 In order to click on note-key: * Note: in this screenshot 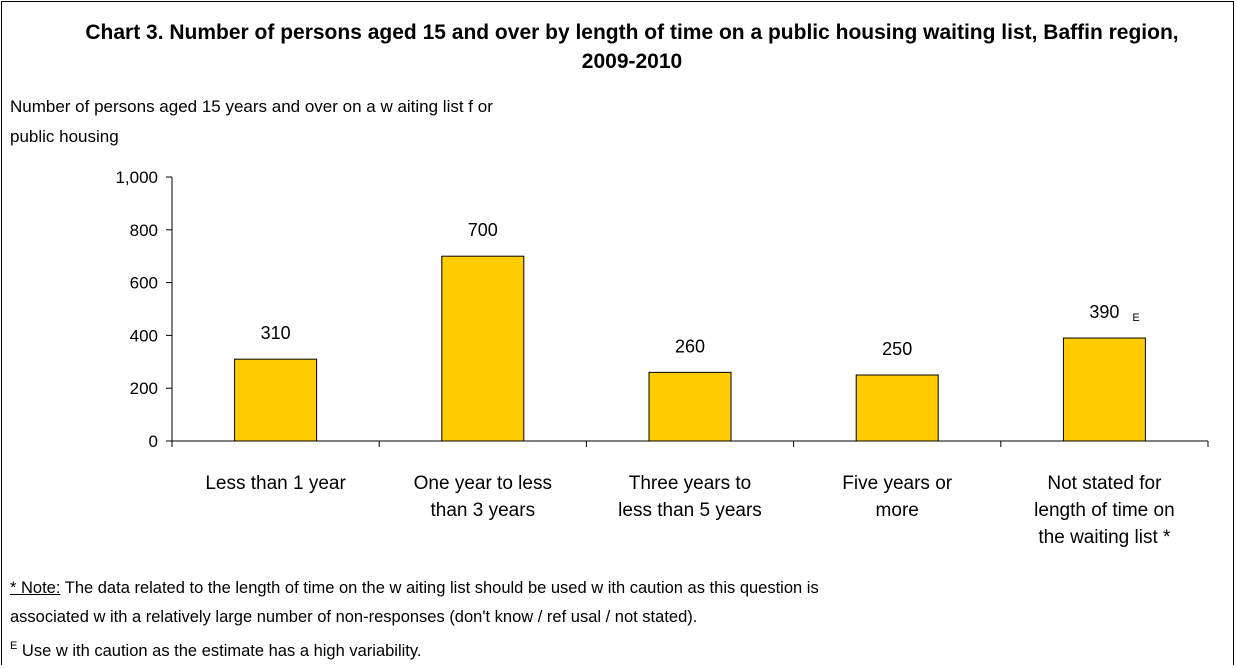, I will do `click(35, 588)`.